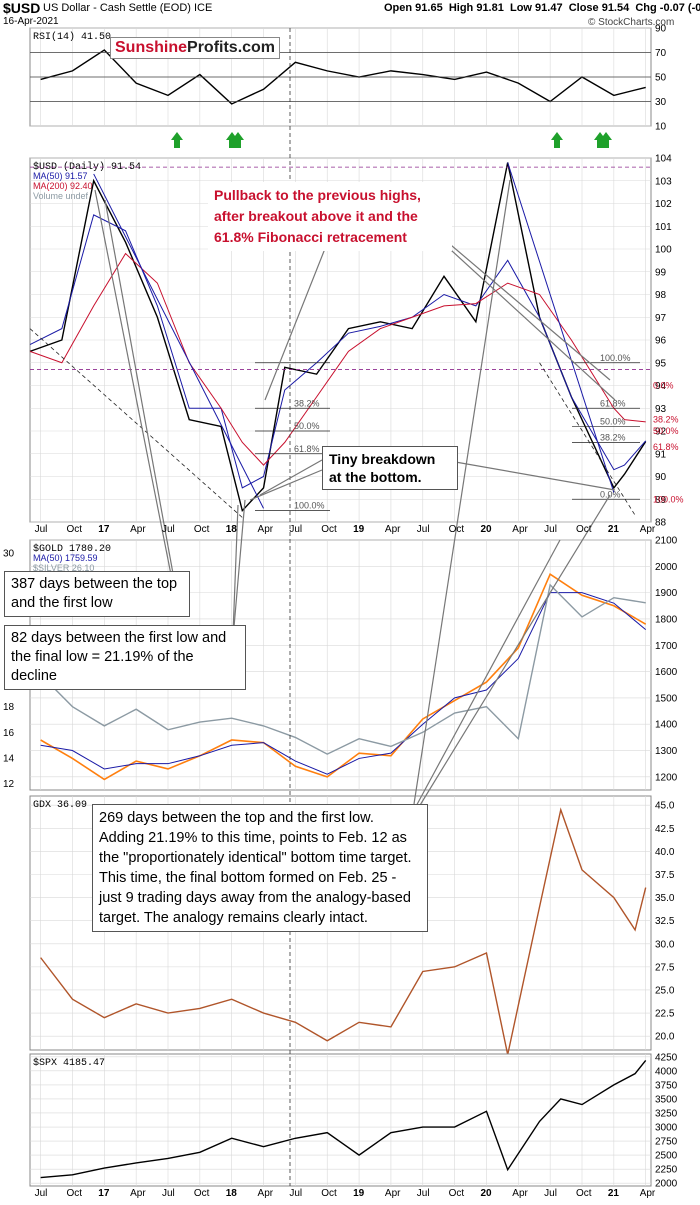  What do you see at coordinates (61, 196) in the screenshot?
I see `usd-legend-entry: Volume undef` at bounding box center [61, 196].